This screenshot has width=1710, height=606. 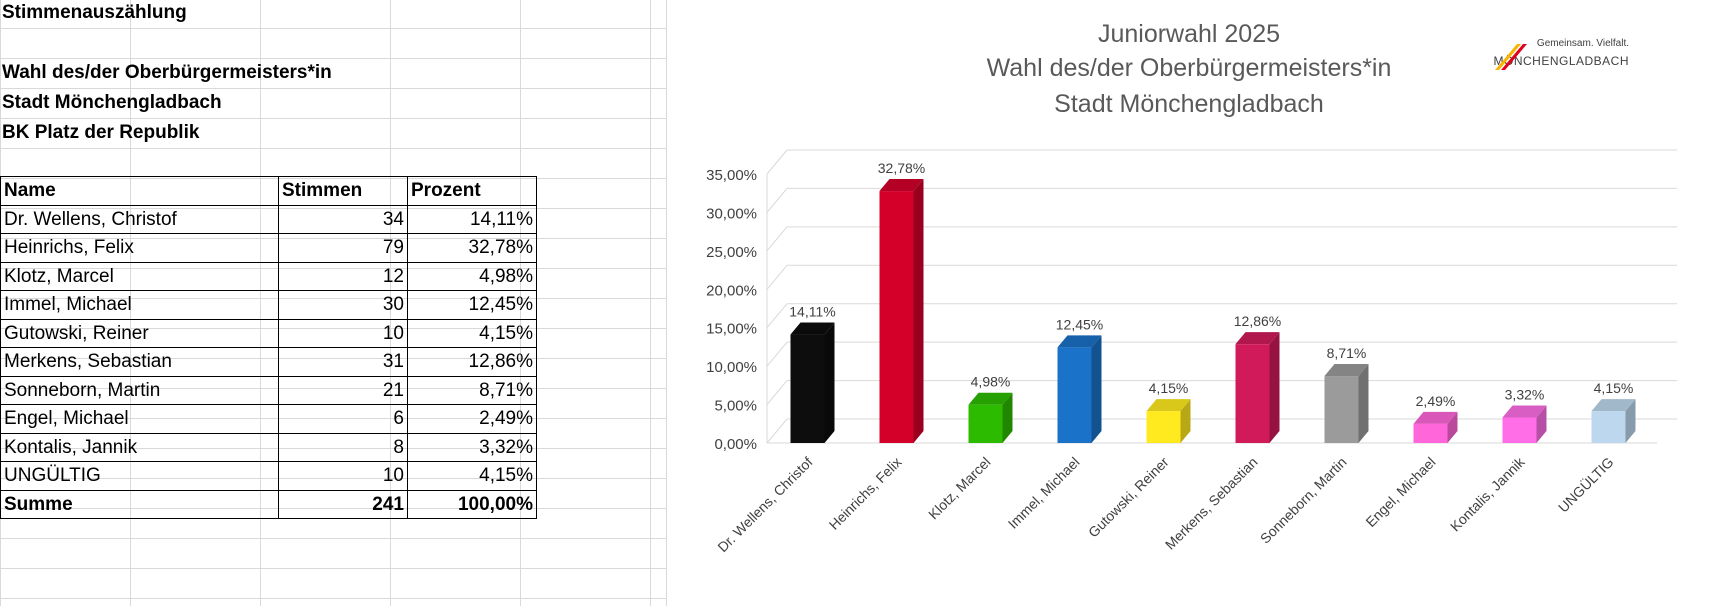 I want to click on percent-cell: 14,11%, so click(x=472, y=219).